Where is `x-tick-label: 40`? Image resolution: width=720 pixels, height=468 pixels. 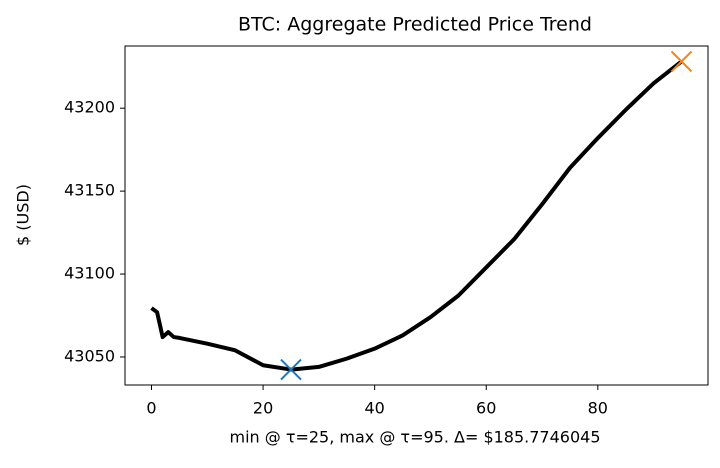 x-tick-label: 40 is located at coordinates (374, 408).